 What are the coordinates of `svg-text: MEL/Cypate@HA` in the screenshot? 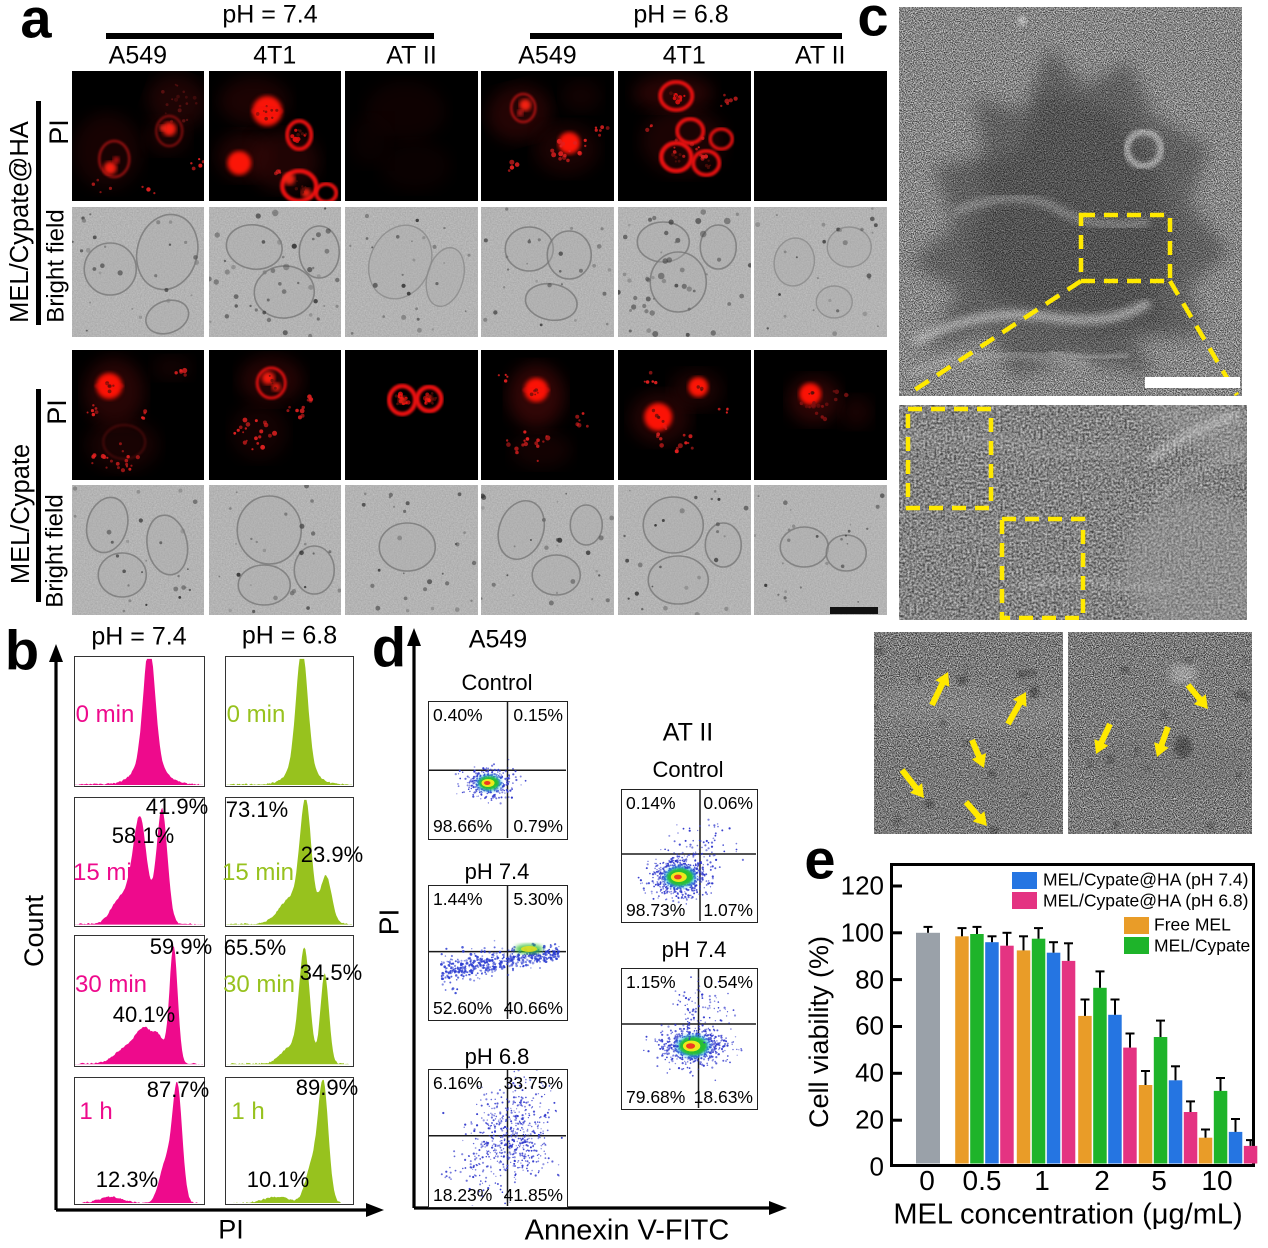 It's located at (20, 222).